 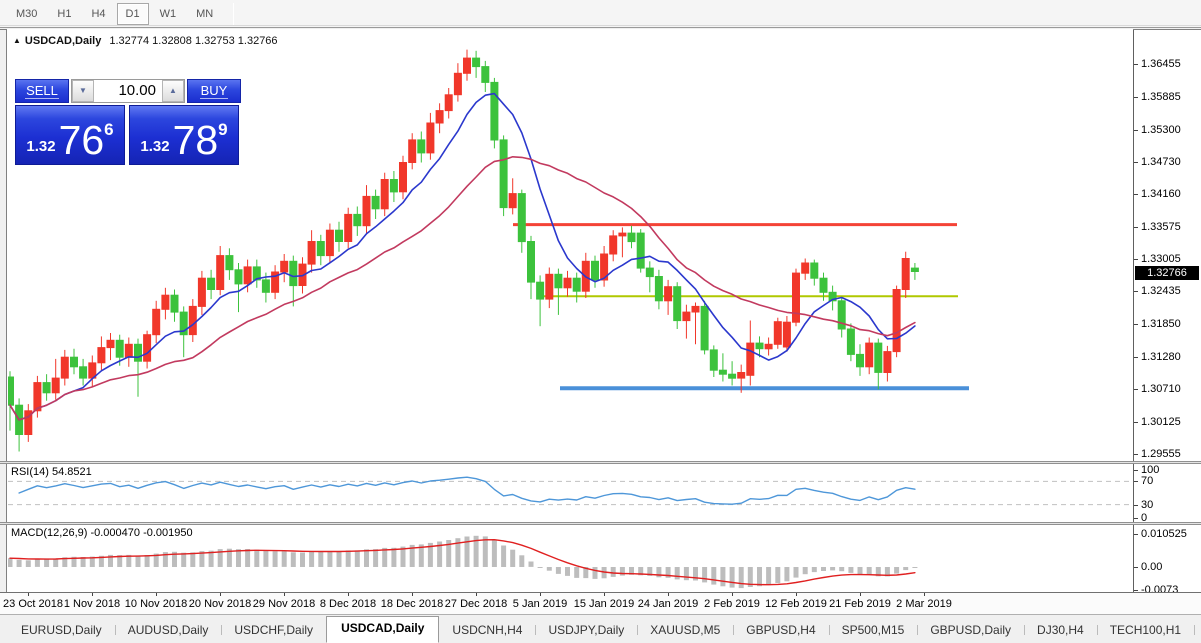 I want to click on macd-chart-canvas, so click(x=570, y=558).